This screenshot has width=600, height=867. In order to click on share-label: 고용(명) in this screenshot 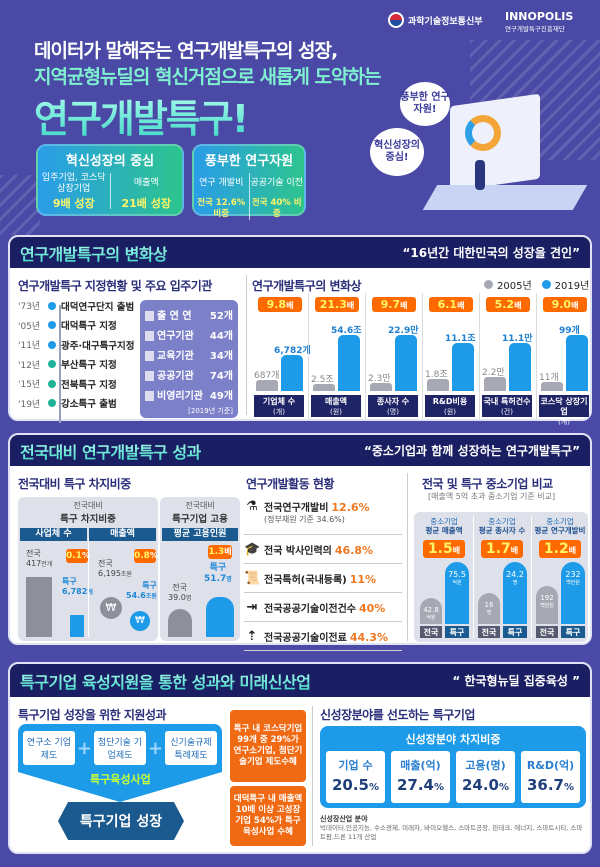, I will do `click(485, 765)`.